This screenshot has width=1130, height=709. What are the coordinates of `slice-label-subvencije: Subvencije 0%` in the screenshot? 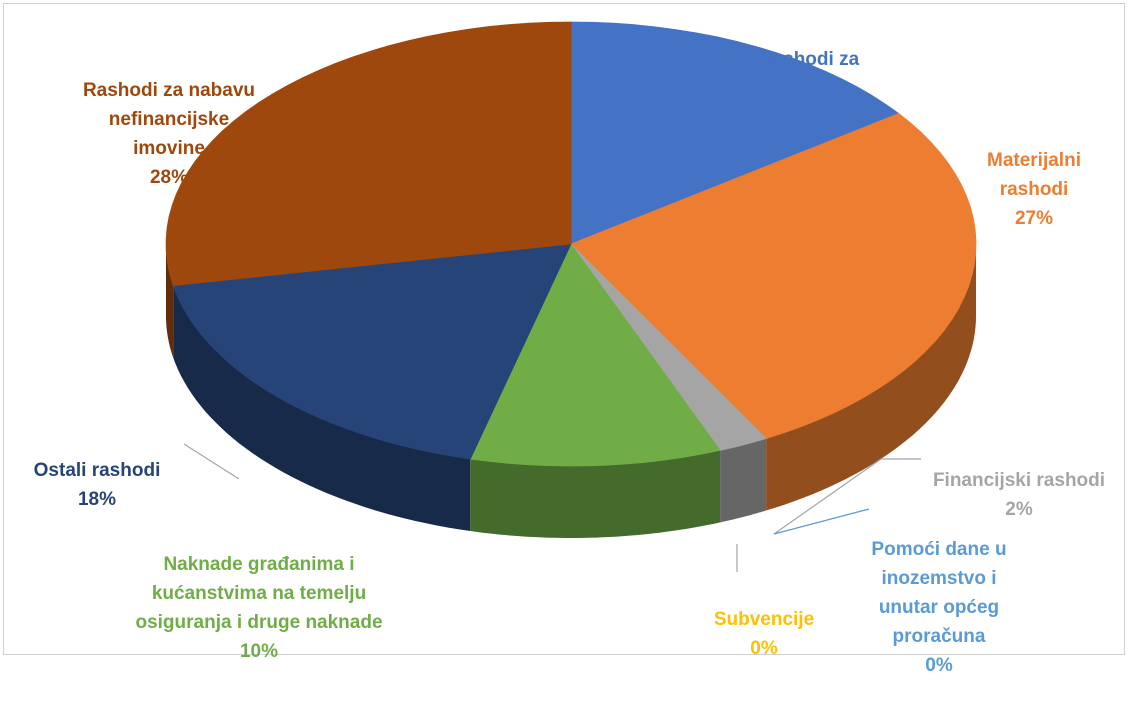 It's located at (764, 634).